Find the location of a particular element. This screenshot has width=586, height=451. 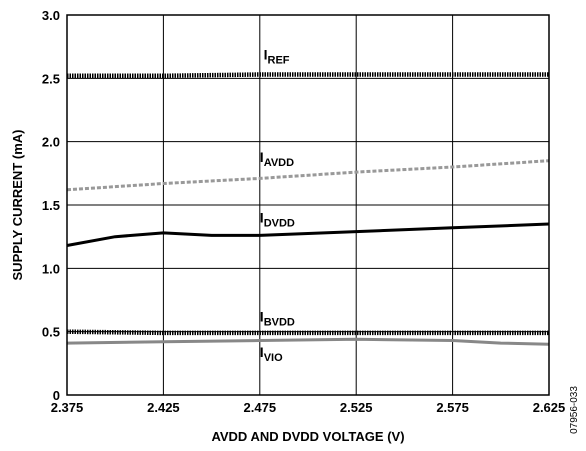

series-labels: IREF IAVDD IDVDD IBVDD IVIO is located at coordinates (277, 205).